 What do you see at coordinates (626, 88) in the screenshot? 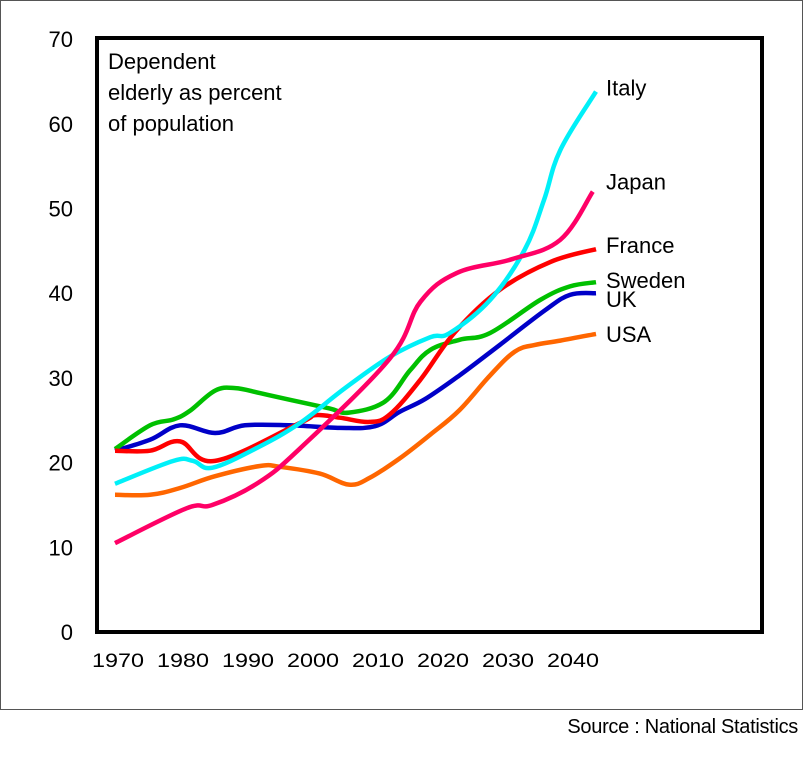
I see `series-label-italy: Italy` at bounding box center [626, 88].